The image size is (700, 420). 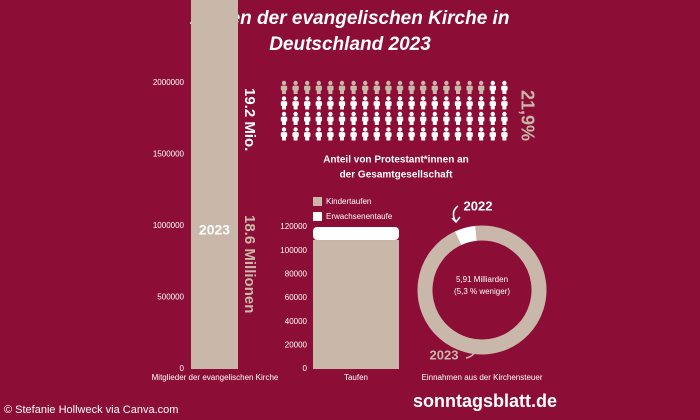 What do you see at coordinates (317, 216) in the screenshot?
I see `legend-swatch` at bounding box center [317, 216].